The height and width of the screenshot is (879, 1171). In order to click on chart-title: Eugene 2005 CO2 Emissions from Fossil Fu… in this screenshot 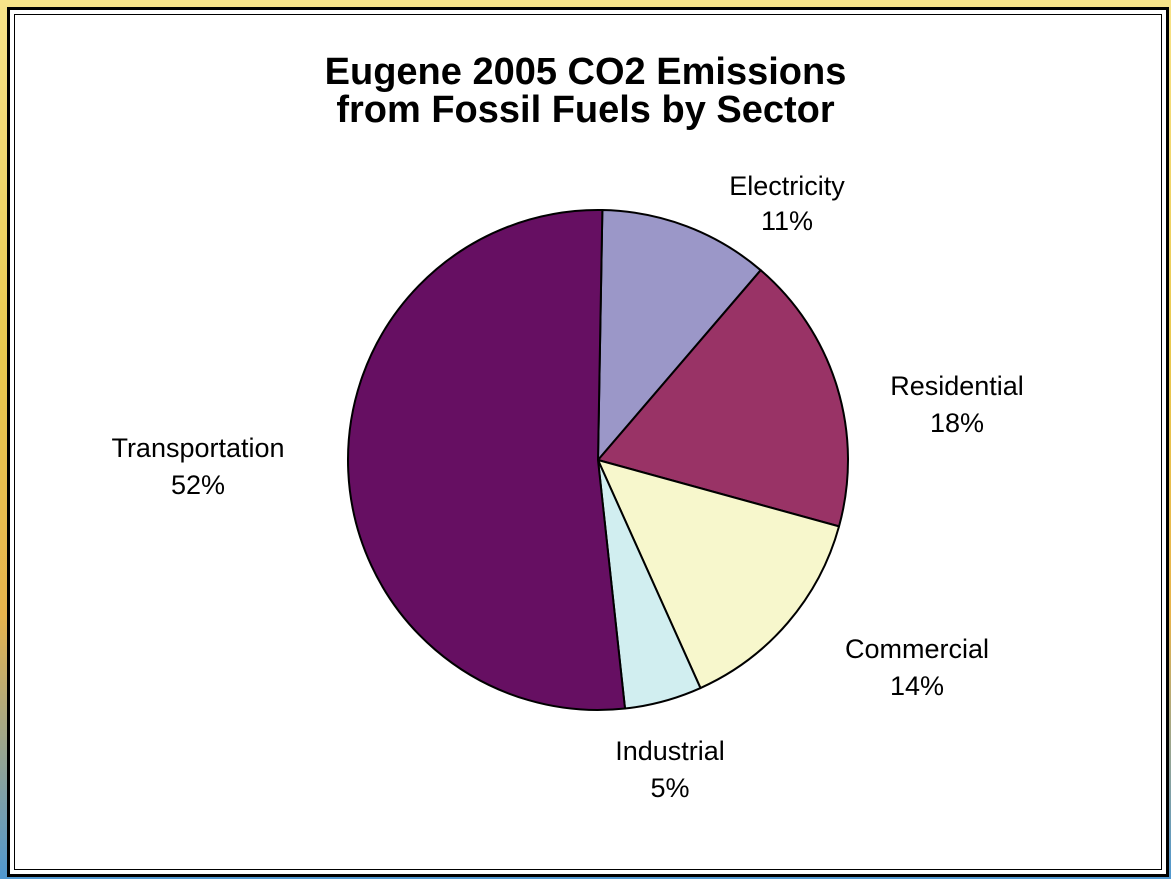, I will do `click(585, 91)`.